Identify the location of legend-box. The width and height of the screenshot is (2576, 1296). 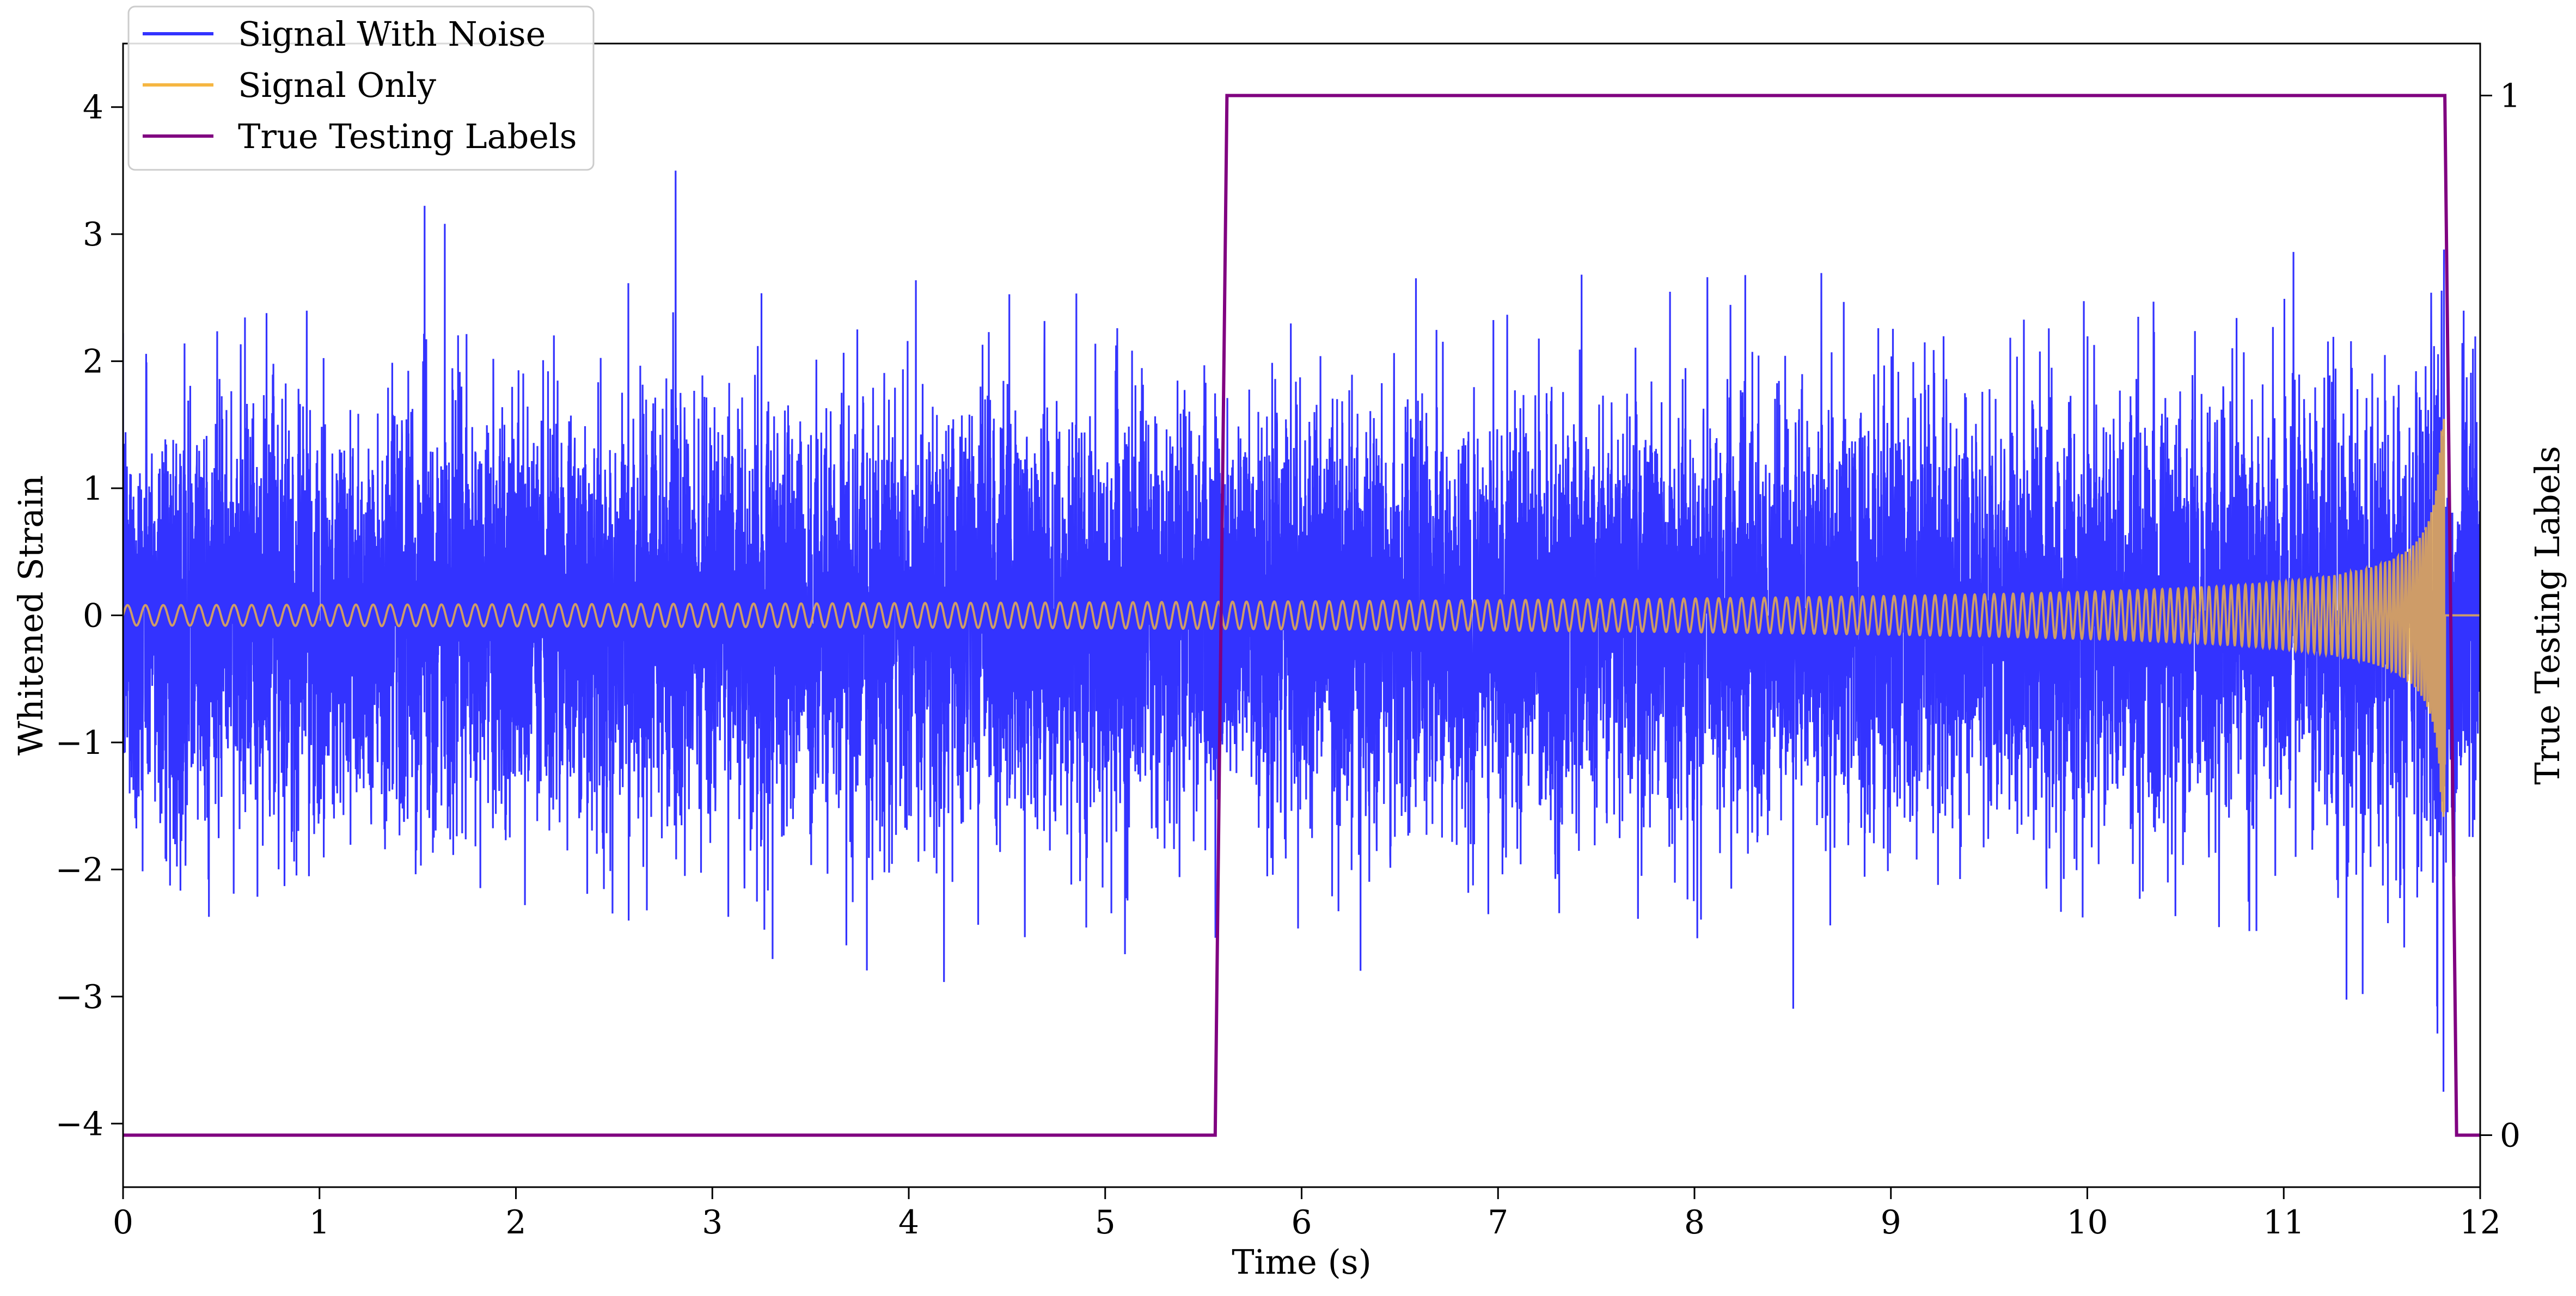
(361, 88).